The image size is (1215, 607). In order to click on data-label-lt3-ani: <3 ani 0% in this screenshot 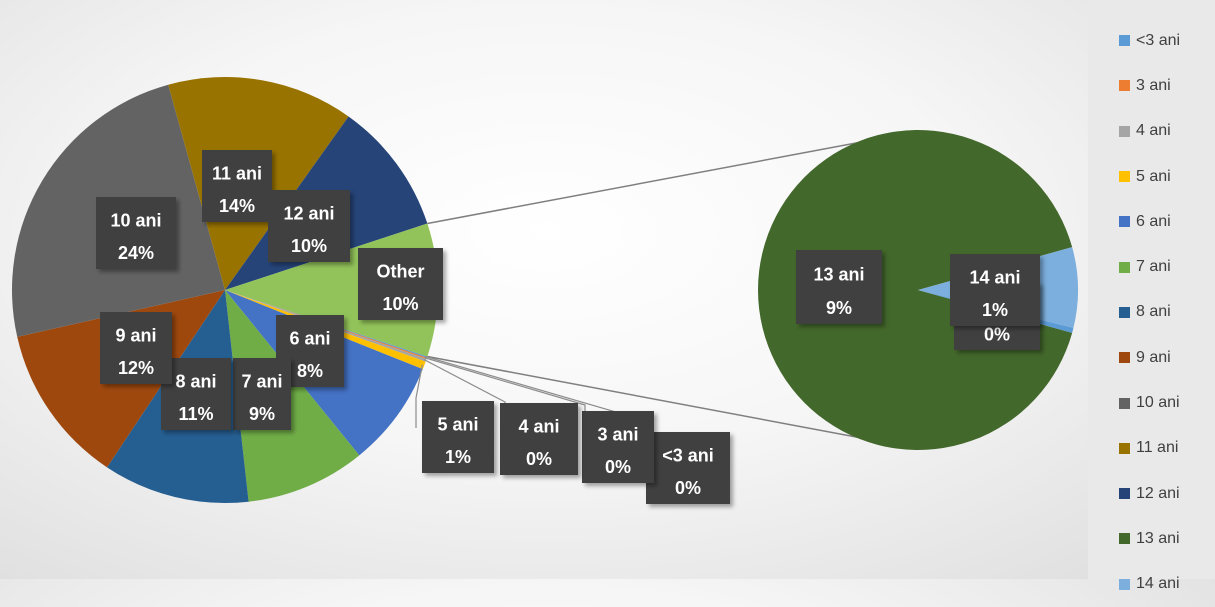, I will do `click(688, 468)`.